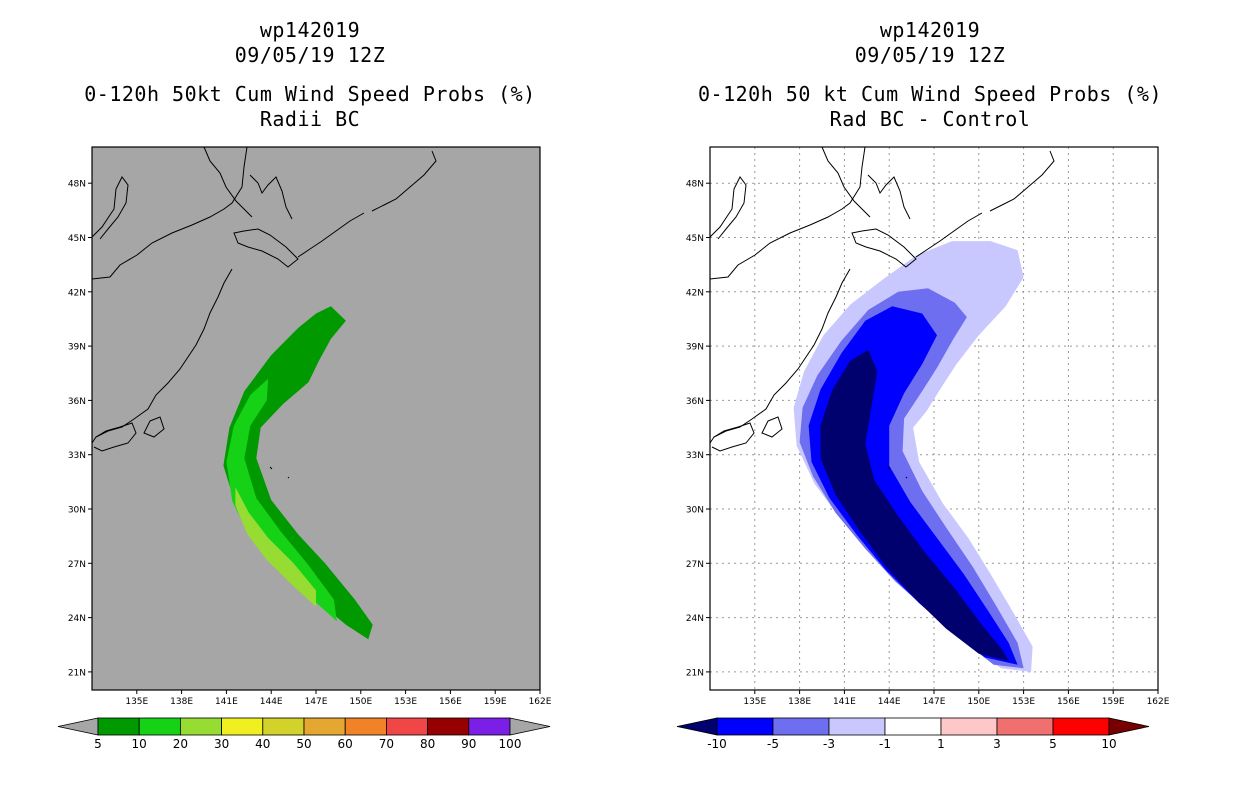 This screenshot has height=800, width=1236. What do you see at coordinates (77, 239) in the screenshot?
I see `left-lat-tick-label: 45N` at bounding box center [77, 239].